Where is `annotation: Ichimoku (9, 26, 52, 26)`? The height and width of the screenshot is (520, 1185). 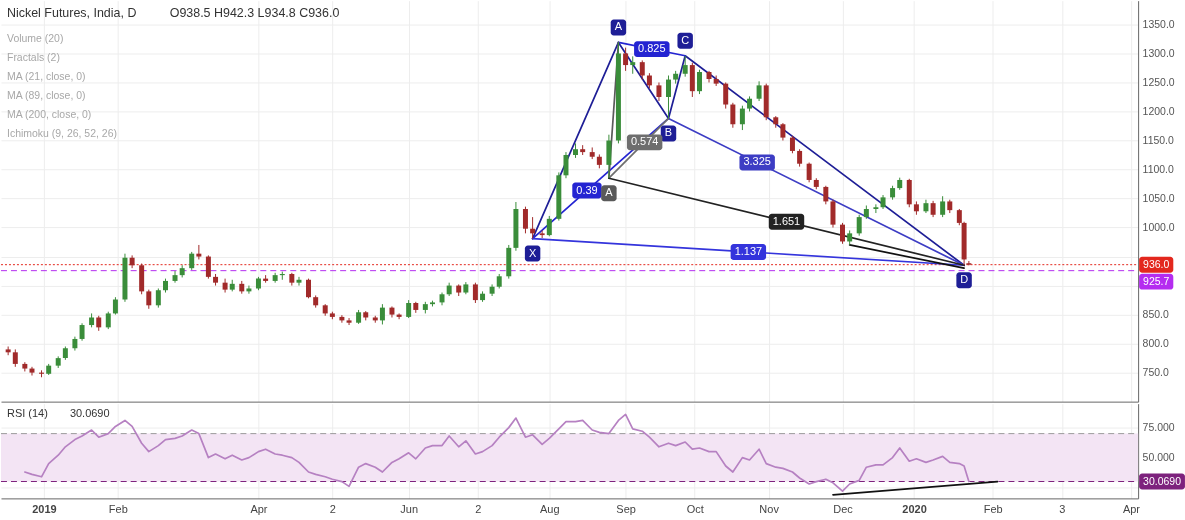 annotation: Ichimoku (9, 26, 52, 26) is located at coordinates (61, 134).